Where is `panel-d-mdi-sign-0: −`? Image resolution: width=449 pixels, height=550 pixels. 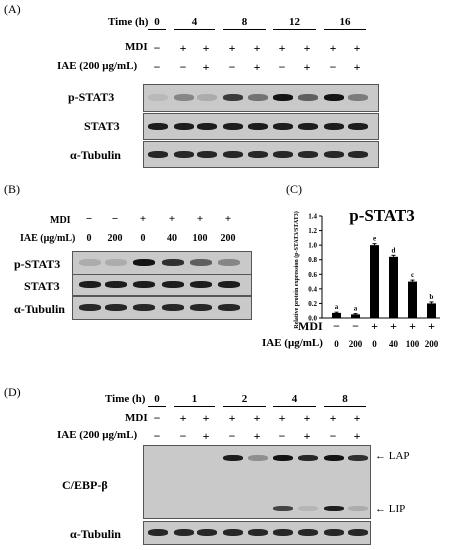 panel-d-mdi-sign-0: − is located at coordinates (157, 418).